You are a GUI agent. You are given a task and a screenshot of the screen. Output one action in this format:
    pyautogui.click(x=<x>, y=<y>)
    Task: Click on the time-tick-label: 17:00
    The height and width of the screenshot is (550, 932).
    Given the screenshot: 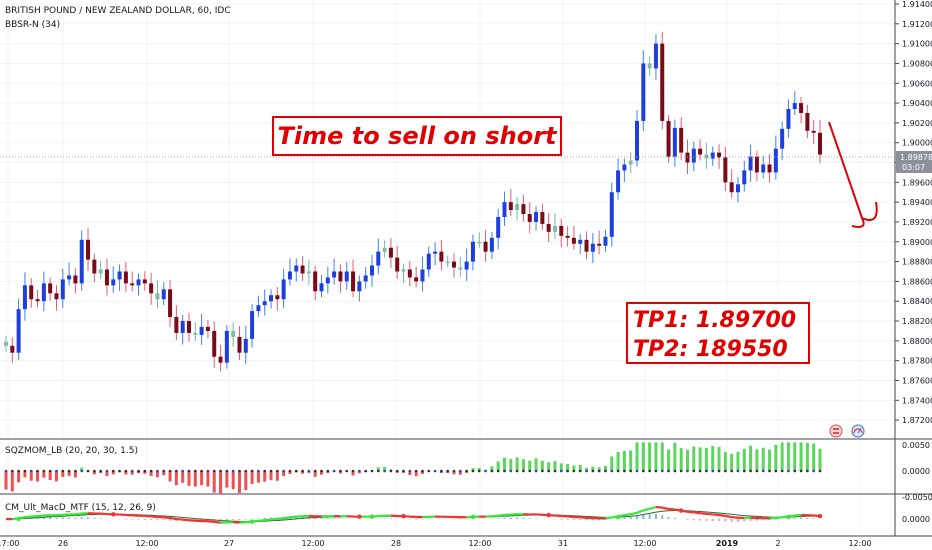 What is the action you would take?
    pyautogui.click(x=10, y=543)
    